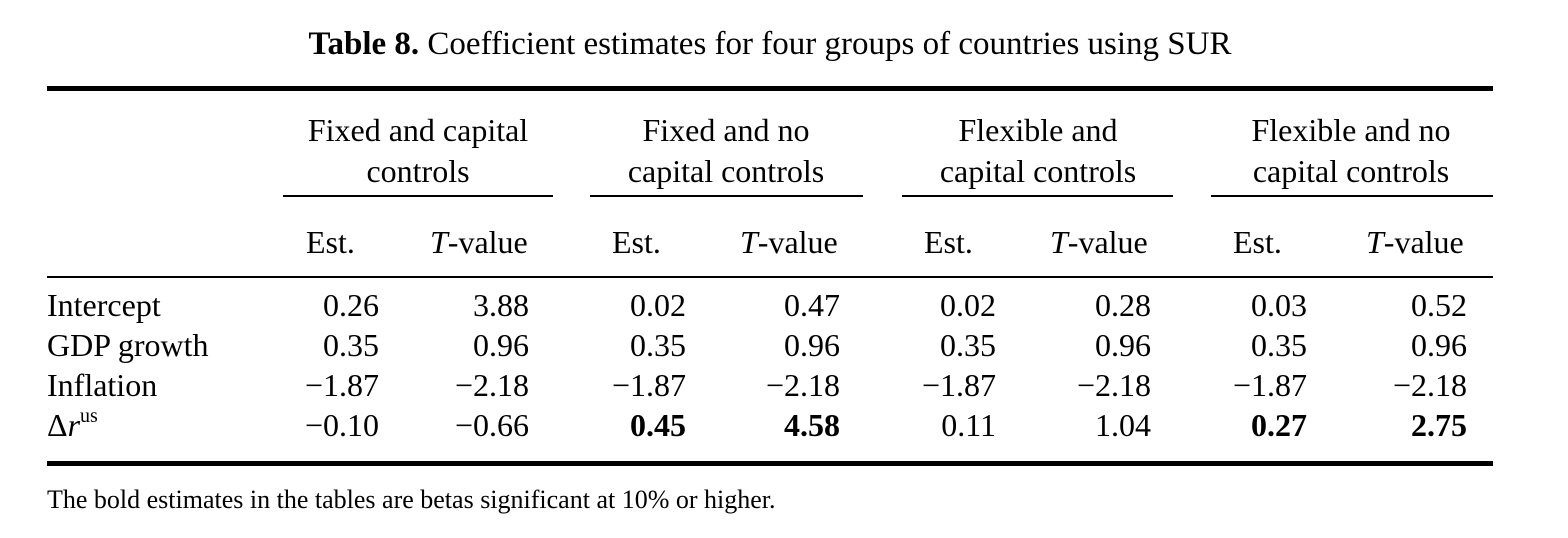 Image resolution: width=1568 pixels, height=538 pixels. I want to click on bottom-rule, so click(770, 463).